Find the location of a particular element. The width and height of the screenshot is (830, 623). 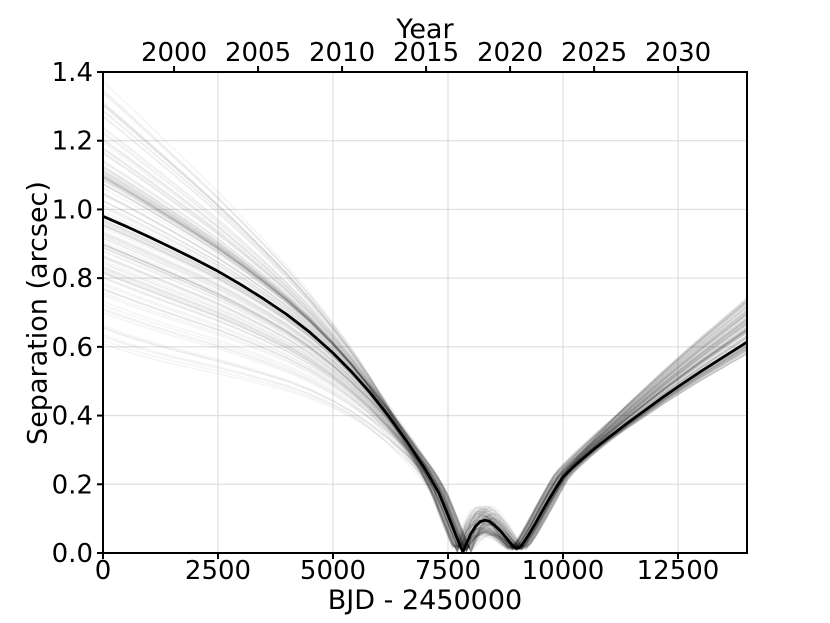

y-tick-label: 0.2 is located at coordinates (72, 485).